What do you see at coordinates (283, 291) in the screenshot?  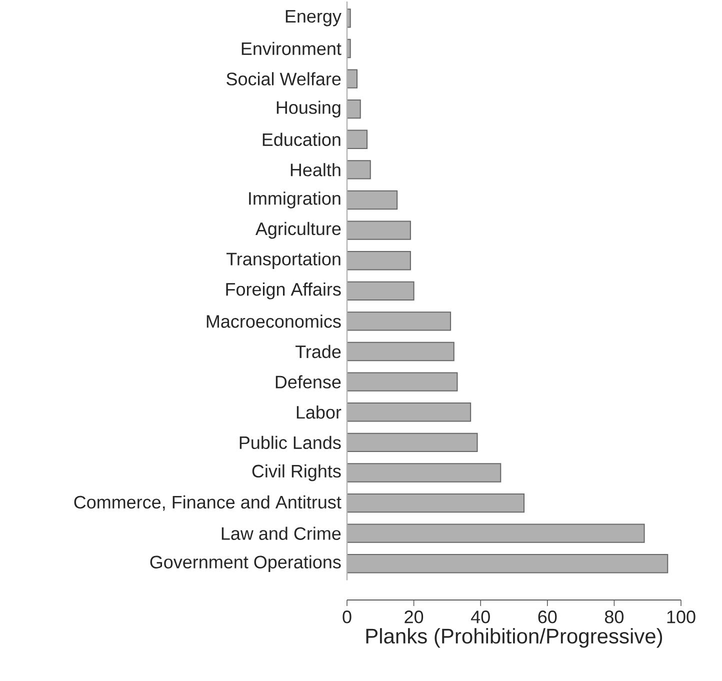 I see `y-tick-label: Foreign Affairs` at bounding box center [283, 291].